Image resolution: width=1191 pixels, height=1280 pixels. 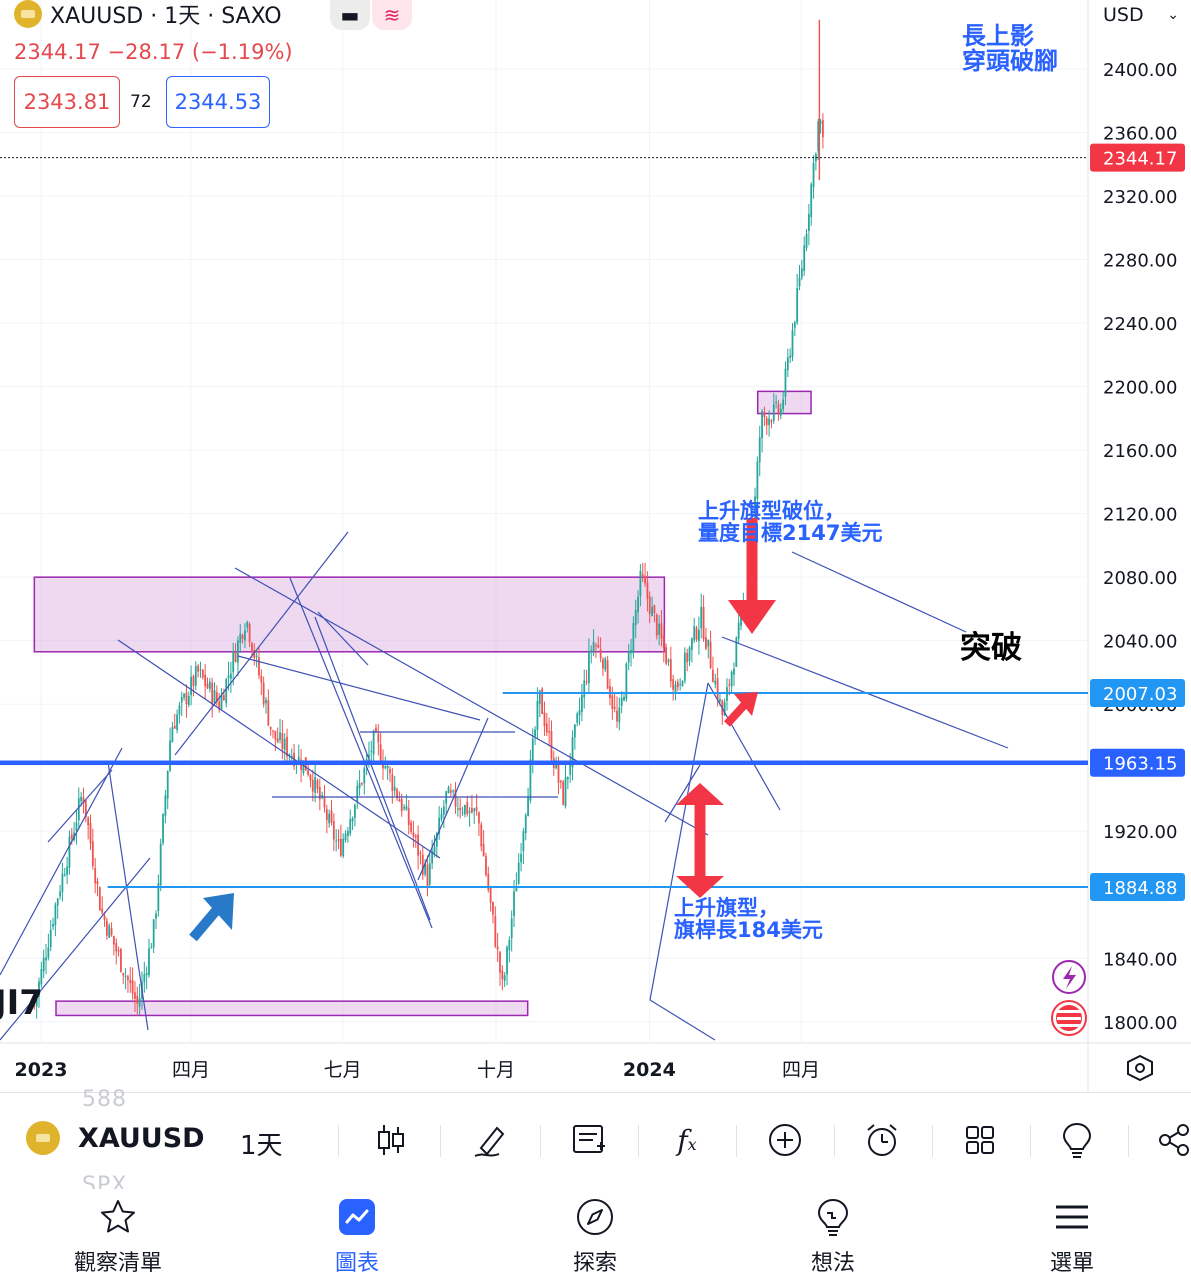 What do you see at coordinates (589, 1140) in the screenshot?
I see `note-icon` at bounding box center [589, 1140].